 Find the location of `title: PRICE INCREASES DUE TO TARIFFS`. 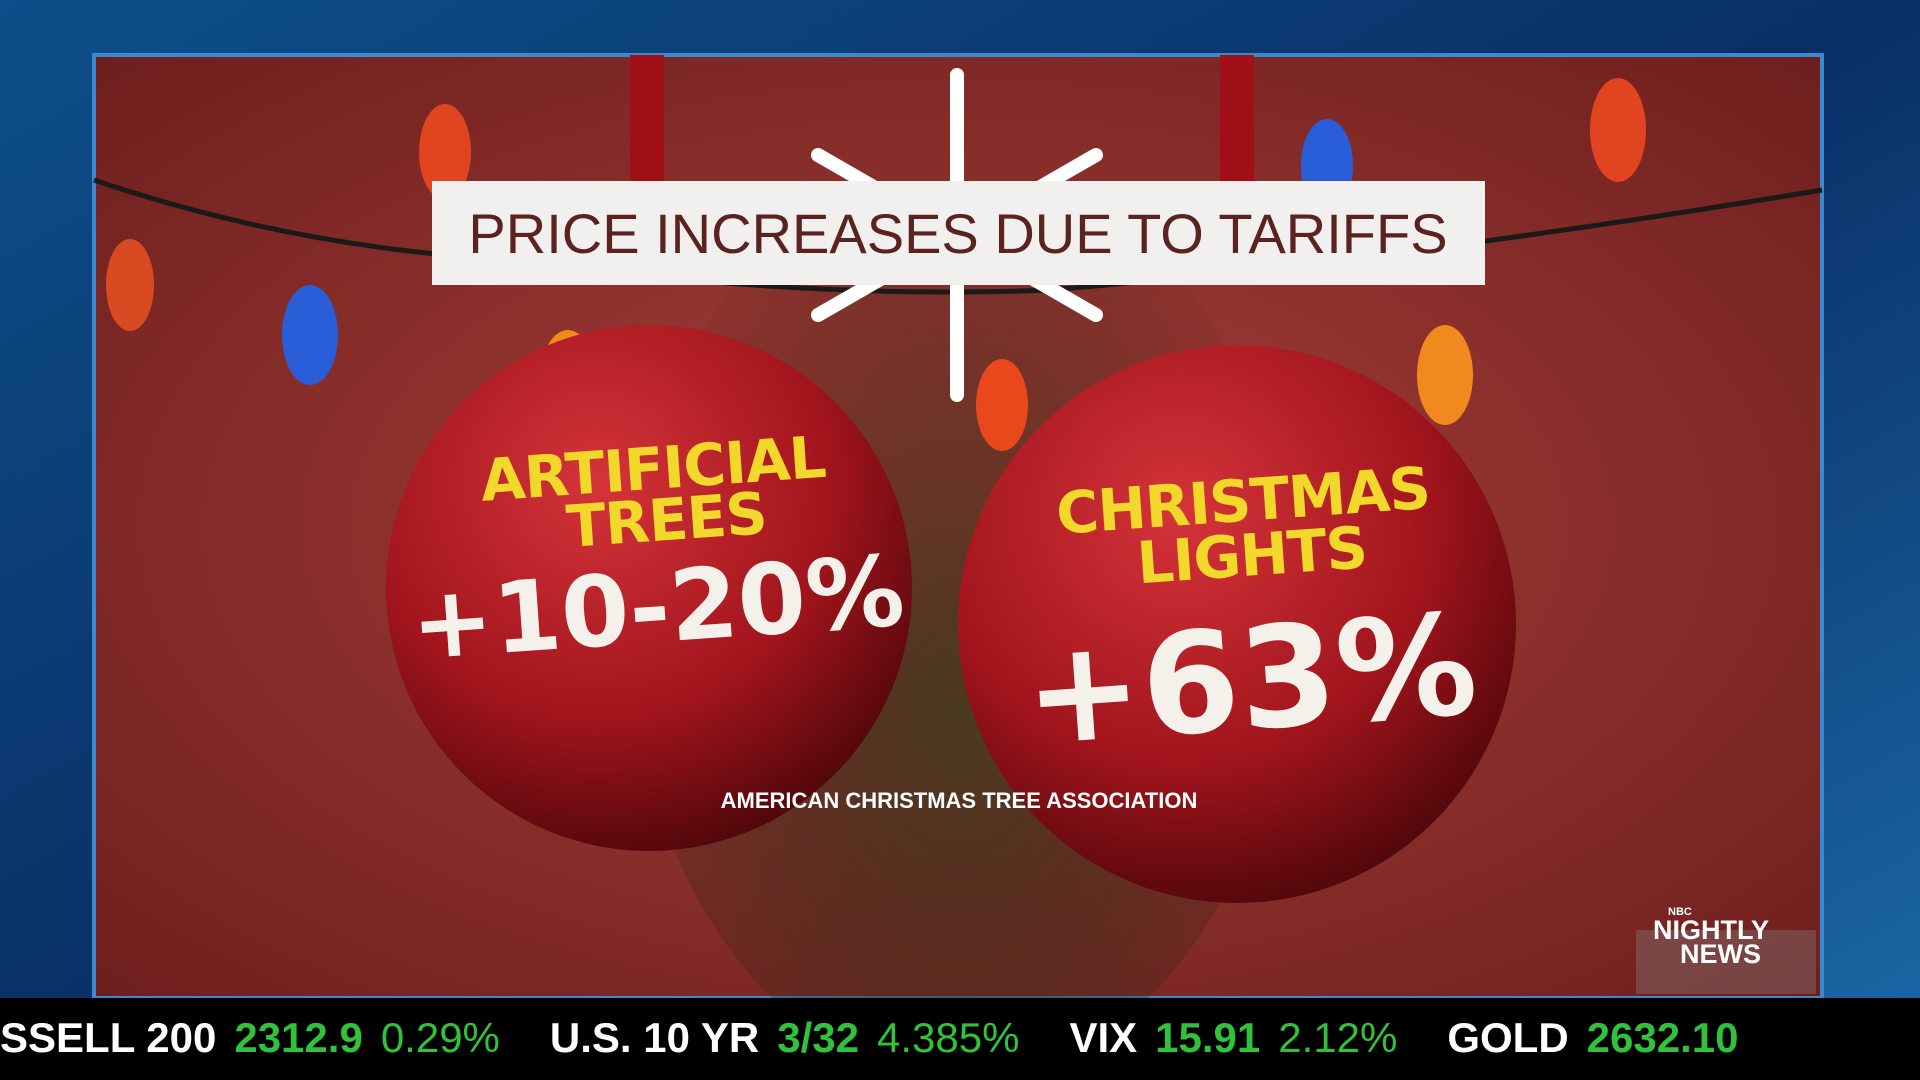

title: PRICE INCREASES DUE TO TARIFFS is located at coordinates (957, 233).